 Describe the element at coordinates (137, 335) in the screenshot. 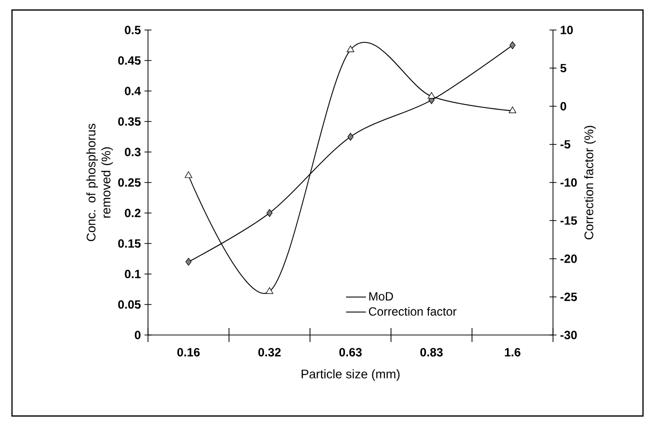

I see `y-tick-label: 0` at that location.